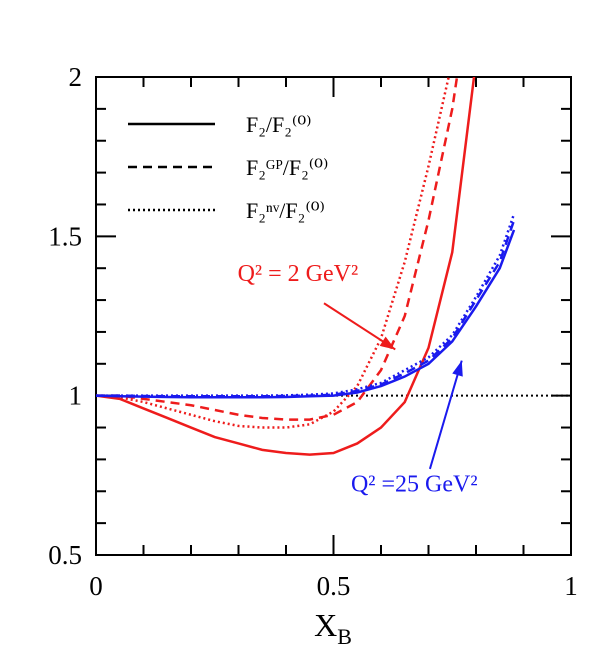  Describe the element at coordinates (298, 274) in the screenshot. I see `annotation: Q² = 2 GeV²` at that location.